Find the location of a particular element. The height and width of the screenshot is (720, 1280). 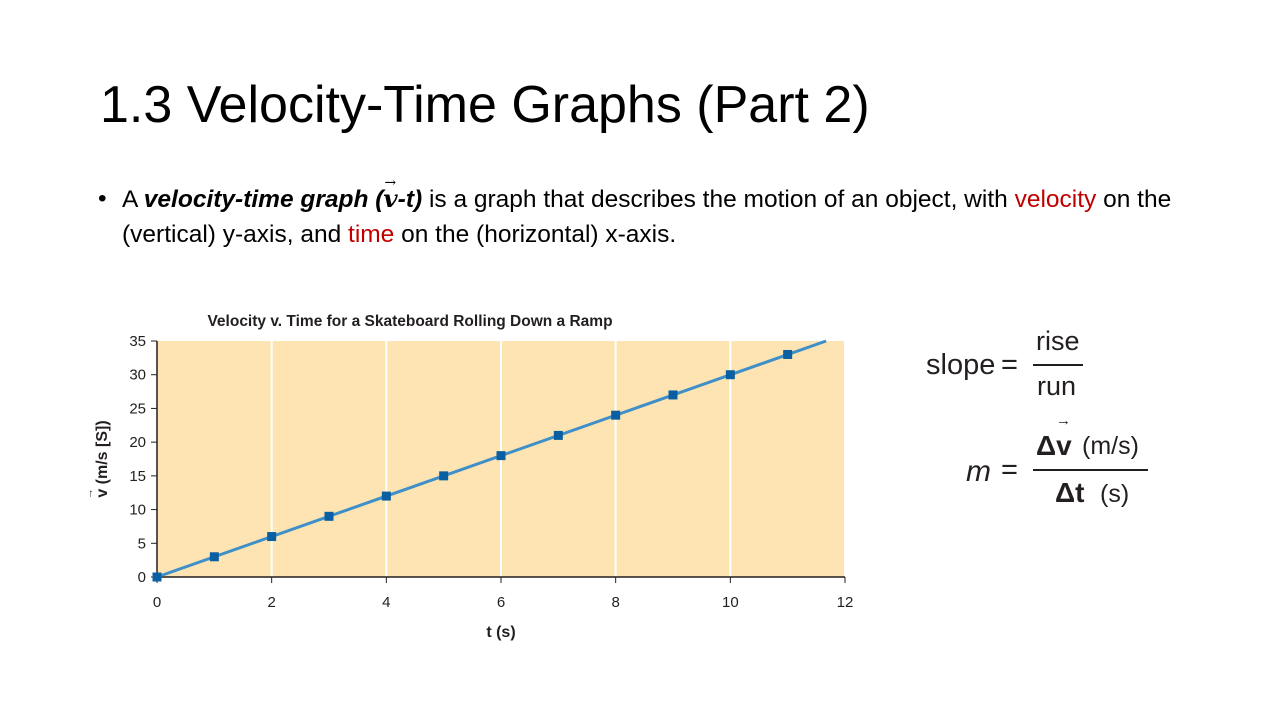

y-tick-label: 10 is located at coordinates (137, 510).